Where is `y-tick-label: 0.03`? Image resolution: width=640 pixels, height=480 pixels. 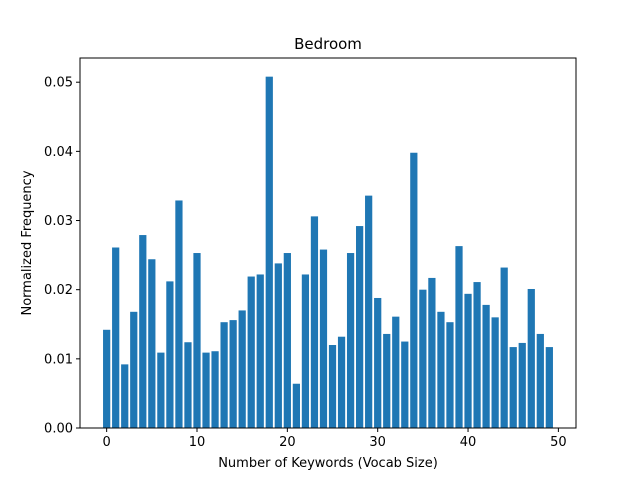
y-tick-label: 0.03 is located at coordinates (58, 221).